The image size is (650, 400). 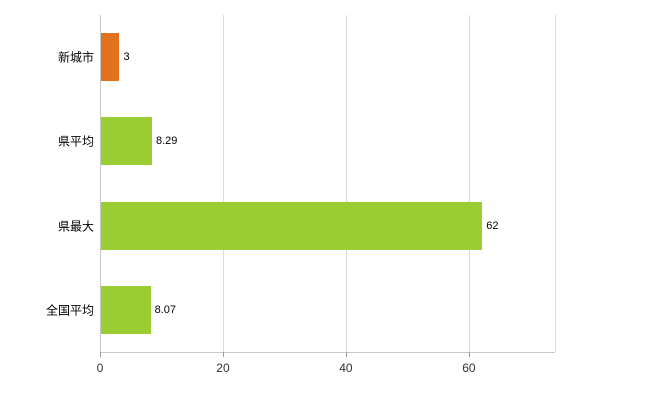 I want to click on category-label: 新城市, so click(x=75, y=57).